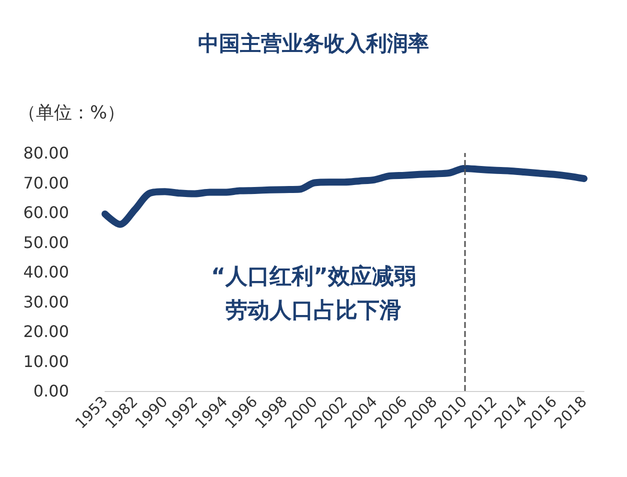 Image resolution: width=627 pixels, height=477 pixels. Describe the element at coordinates (313, 44) in the screenshot. I see `chart-title: 中国主营业务收入利润率` at that location.